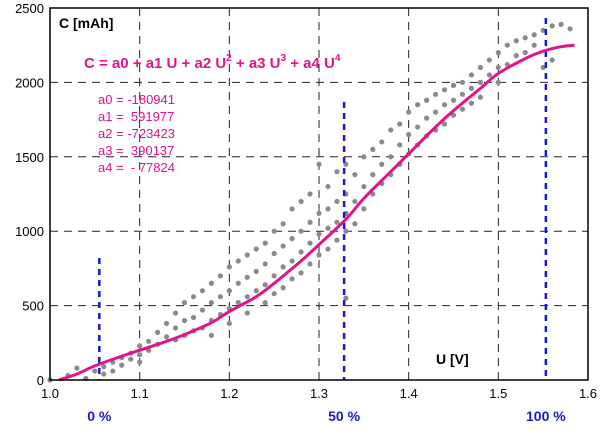 This screenshot has width=600, height=430. Describe the element at coordinates (344, 416) in the screenshot. I see `percent-label: 50 %` at that location.